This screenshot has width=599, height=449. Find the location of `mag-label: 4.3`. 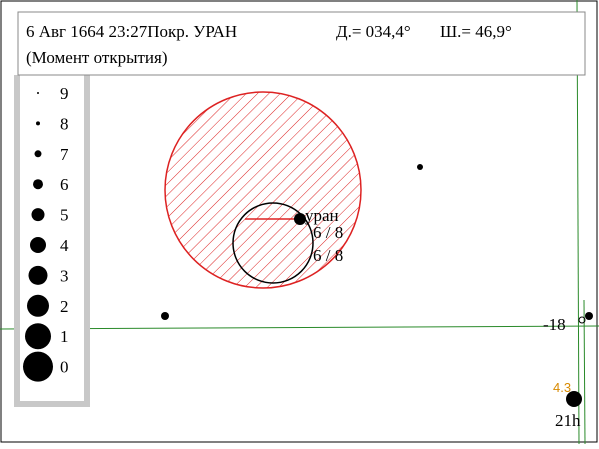

mag-label: 4.3 is located at coordinates (562, 387).